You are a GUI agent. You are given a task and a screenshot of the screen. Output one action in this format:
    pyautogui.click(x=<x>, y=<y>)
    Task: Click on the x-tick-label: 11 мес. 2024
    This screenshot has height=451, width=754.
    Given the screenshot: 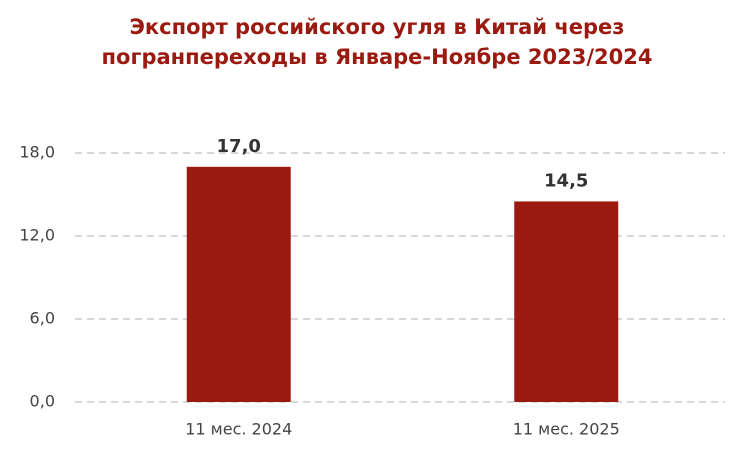 What is the action you would take?
    pyautogui.click(x=238, y=429)
    